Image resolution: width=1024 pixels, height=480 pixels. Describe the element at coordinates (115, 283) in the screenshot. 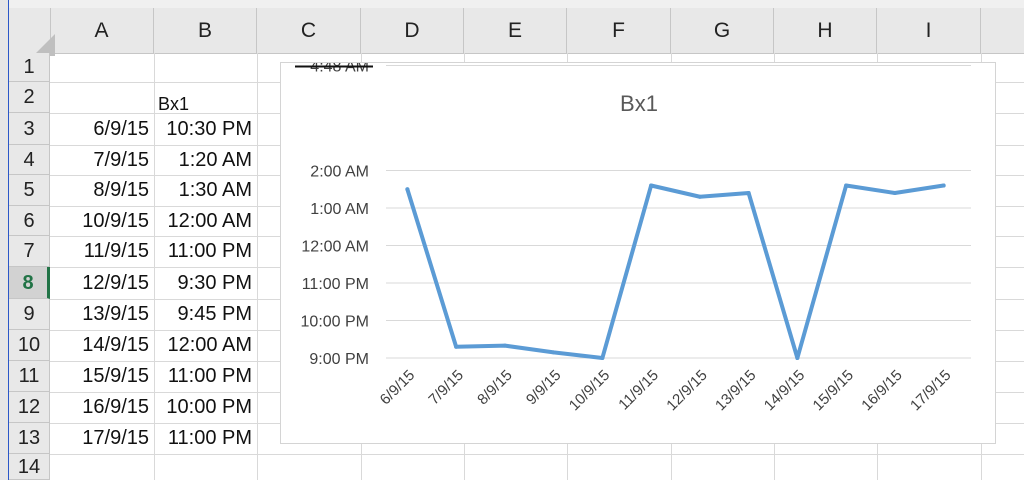

I see `cell-A8: 12/9/15` at that location.